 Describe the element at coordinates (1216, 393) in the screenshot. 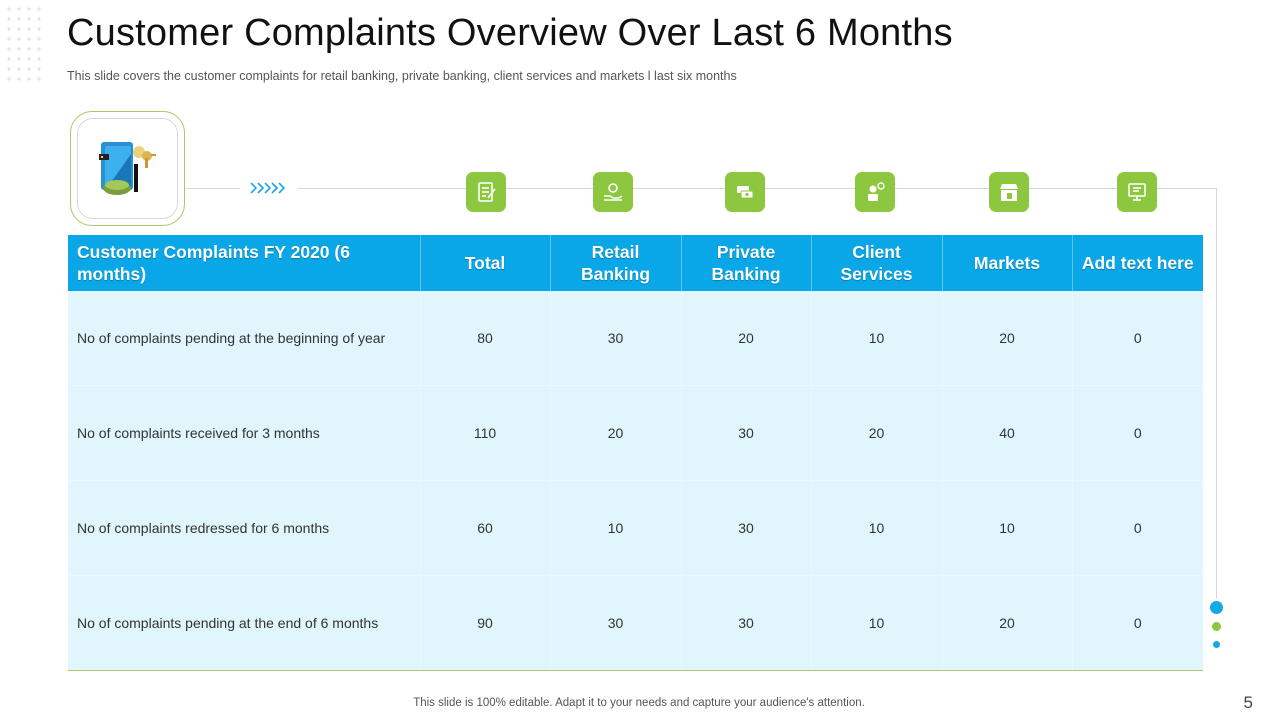

I see `connector-line-vertical` at that location.